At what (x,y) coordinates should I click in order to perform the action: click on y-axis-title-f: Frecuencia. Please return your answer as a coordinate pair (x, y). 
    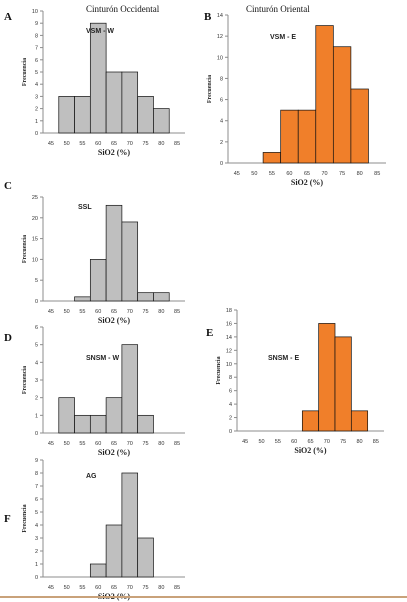
    Looking at the image, I should click on (25, 518).